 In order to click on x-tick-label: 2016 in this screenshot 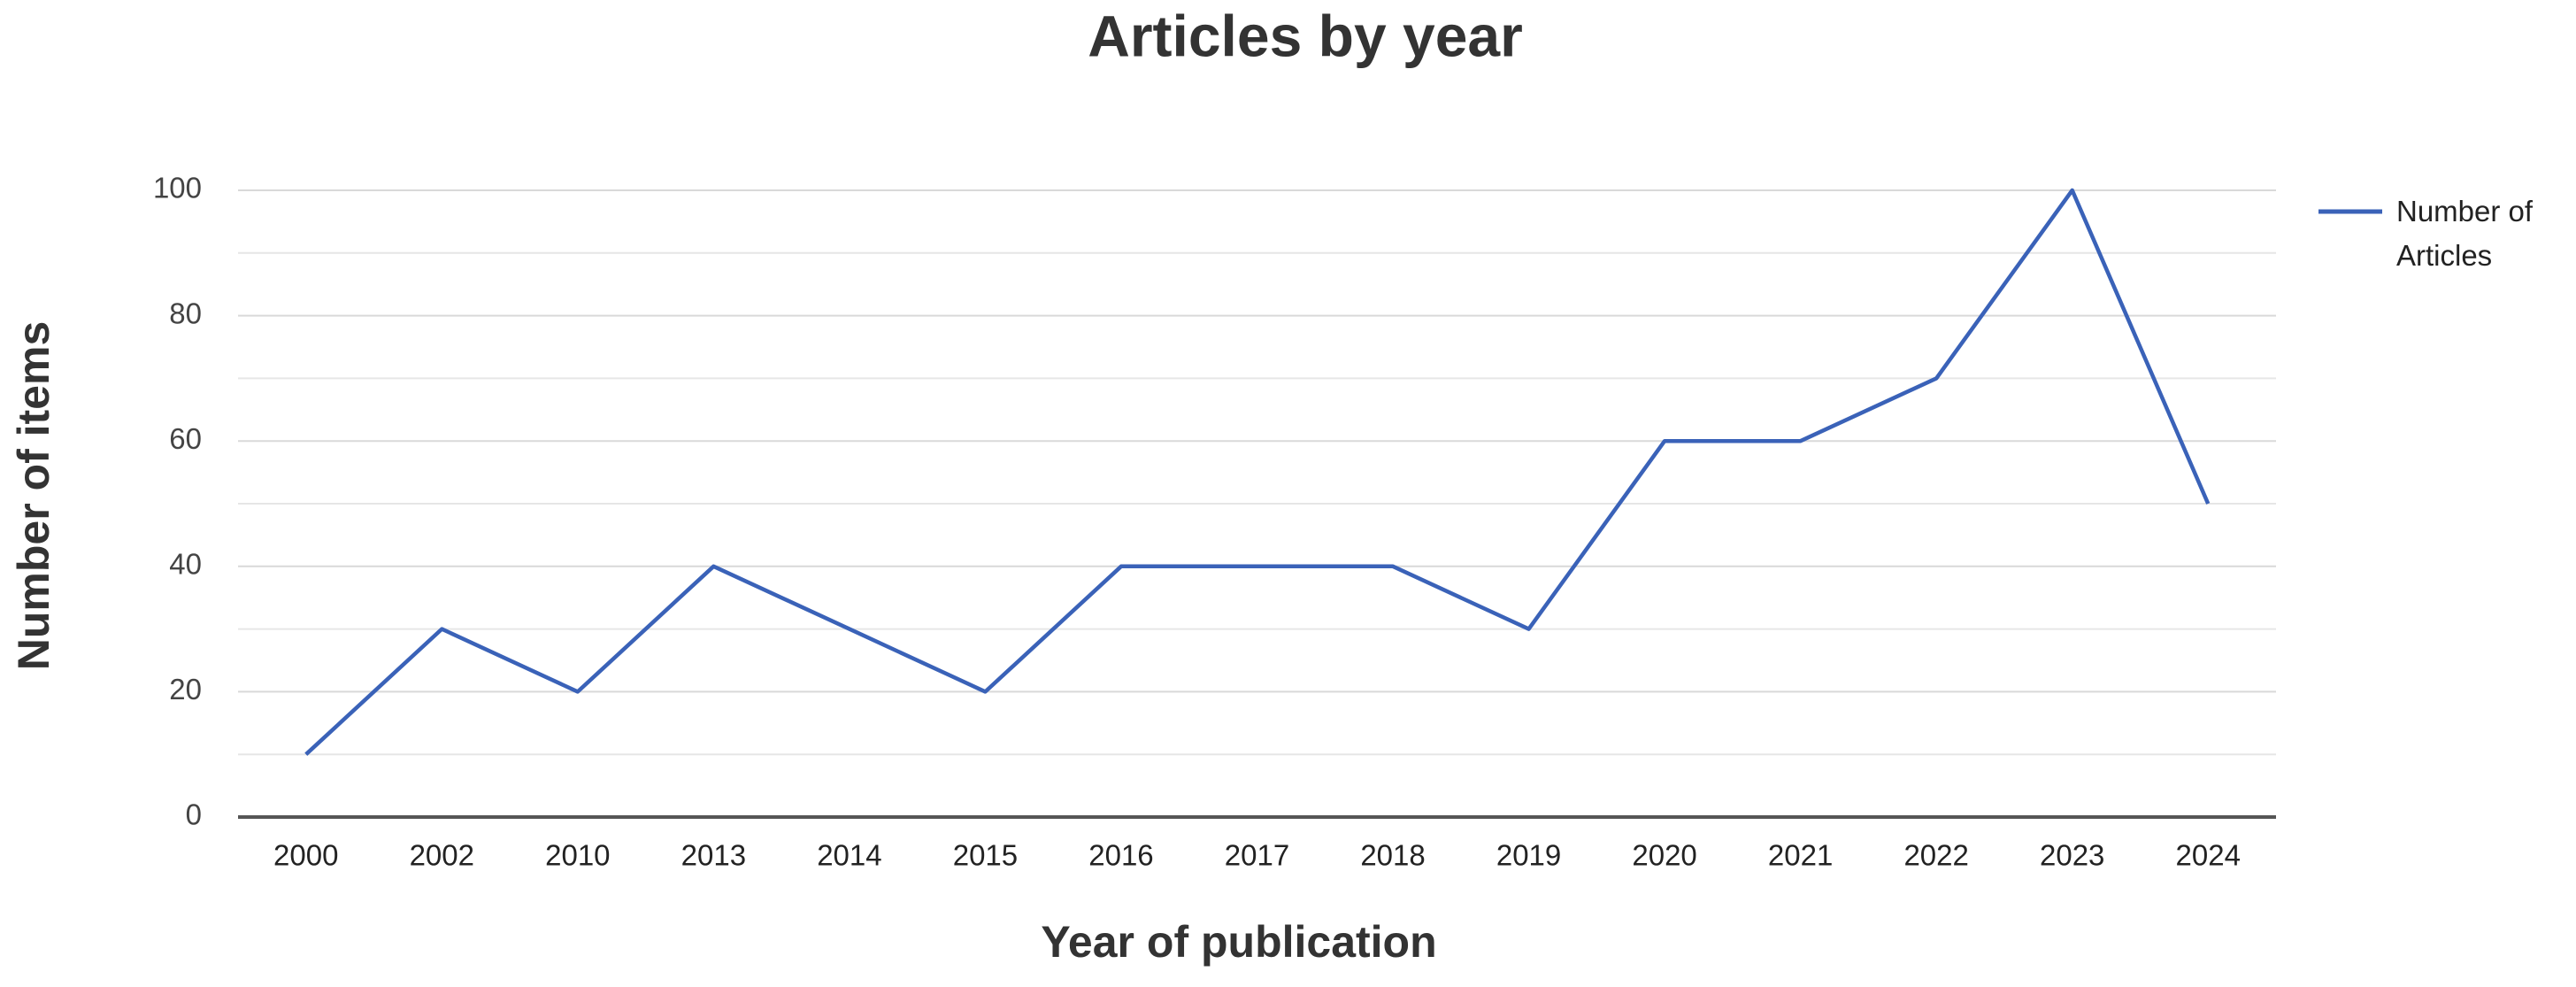, I will do `click(1120, 855)`.